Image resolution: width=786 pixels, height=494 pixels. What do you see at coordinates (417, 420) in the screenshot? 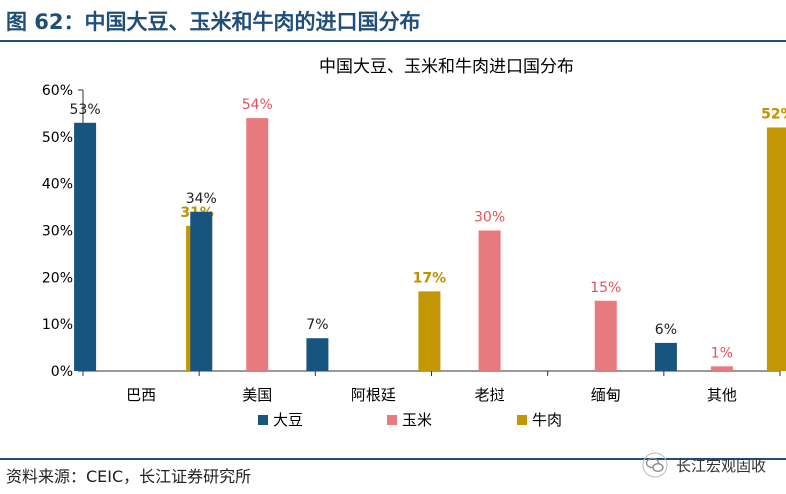
I see `legend-label: 玉米` at bounding box center [417, 420].